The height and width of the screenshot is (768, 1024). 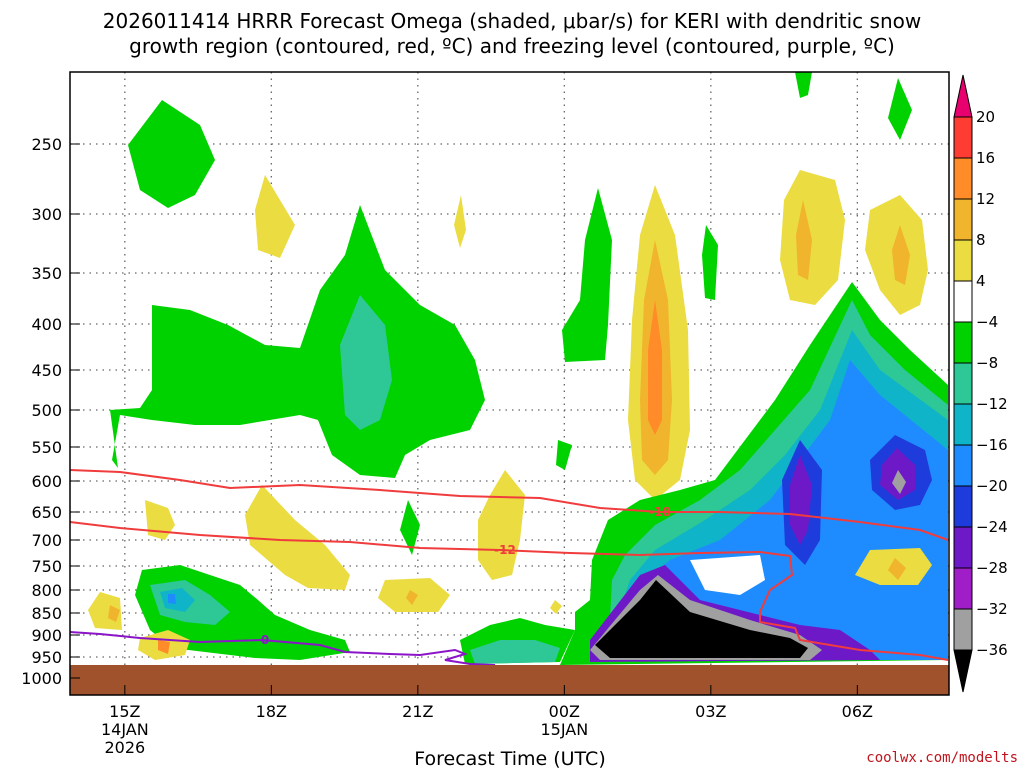 I want to click on x-tick-label: 00Z, so click(x=564, y=711).